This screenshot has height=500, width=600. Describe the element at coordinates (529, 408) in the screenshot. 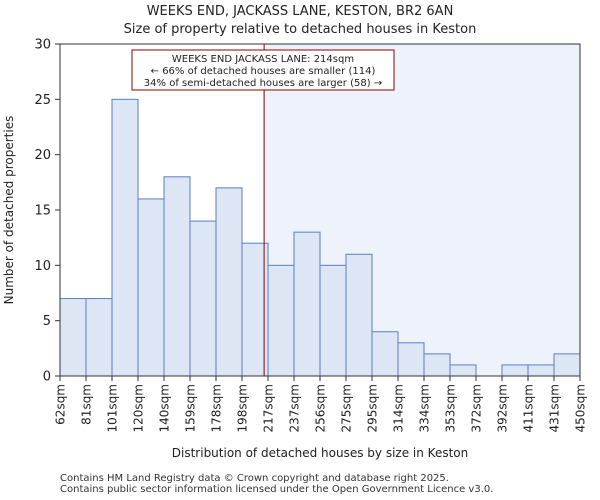

I see `x-tick-label: 411sqm` at that location.